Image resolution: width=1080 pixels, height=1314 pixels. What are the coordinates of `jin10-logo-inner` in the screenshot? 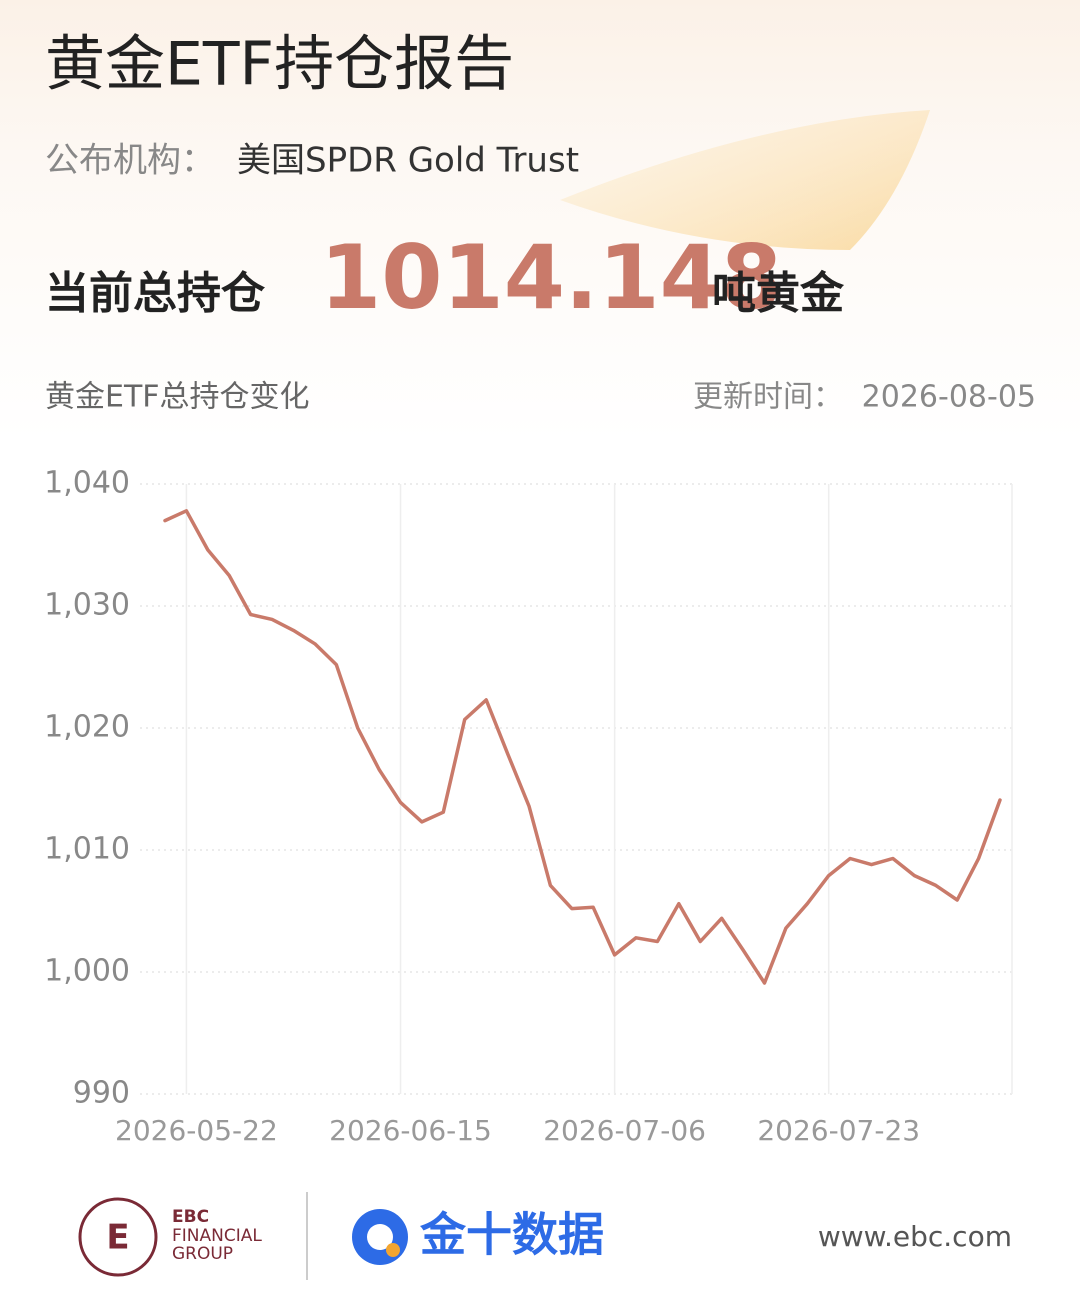 It's located at (380, 1237).